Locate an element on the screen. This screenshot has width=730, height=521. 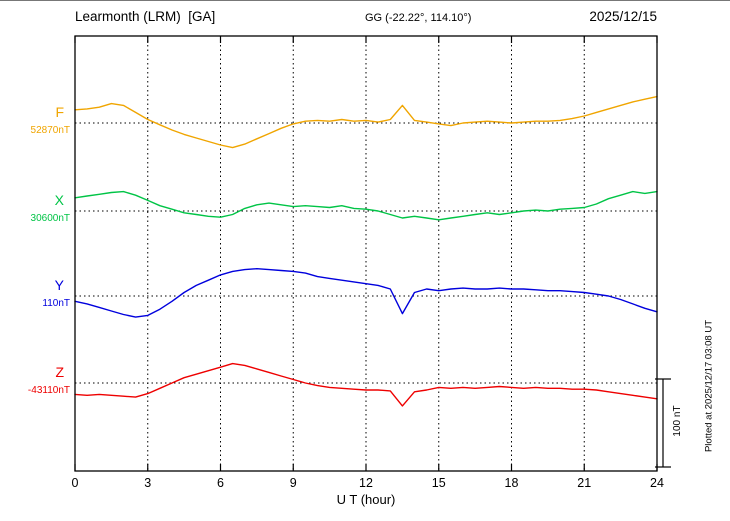
plotted-timestamp: Plotted at 2025/12/17 03:08 UT is located at coordinates (709, 386).